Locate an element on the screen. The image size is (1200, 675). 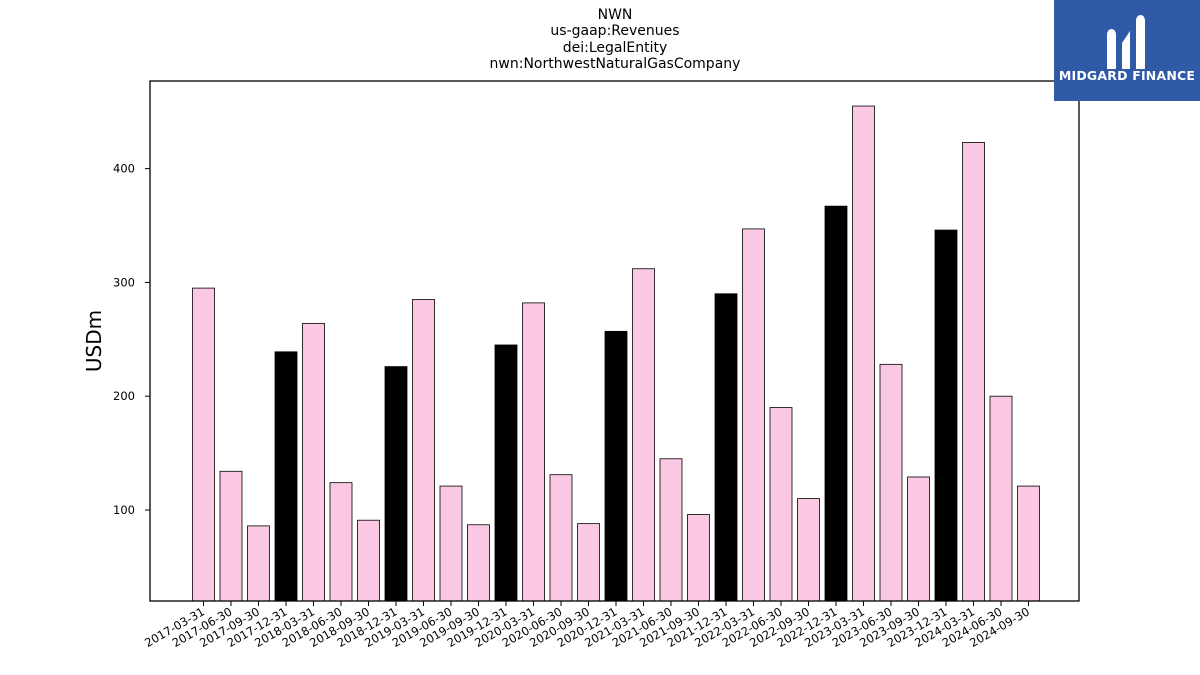
midgard-finance-logo: MIDGARD FINANCE is located at coordinates (1127, 50).